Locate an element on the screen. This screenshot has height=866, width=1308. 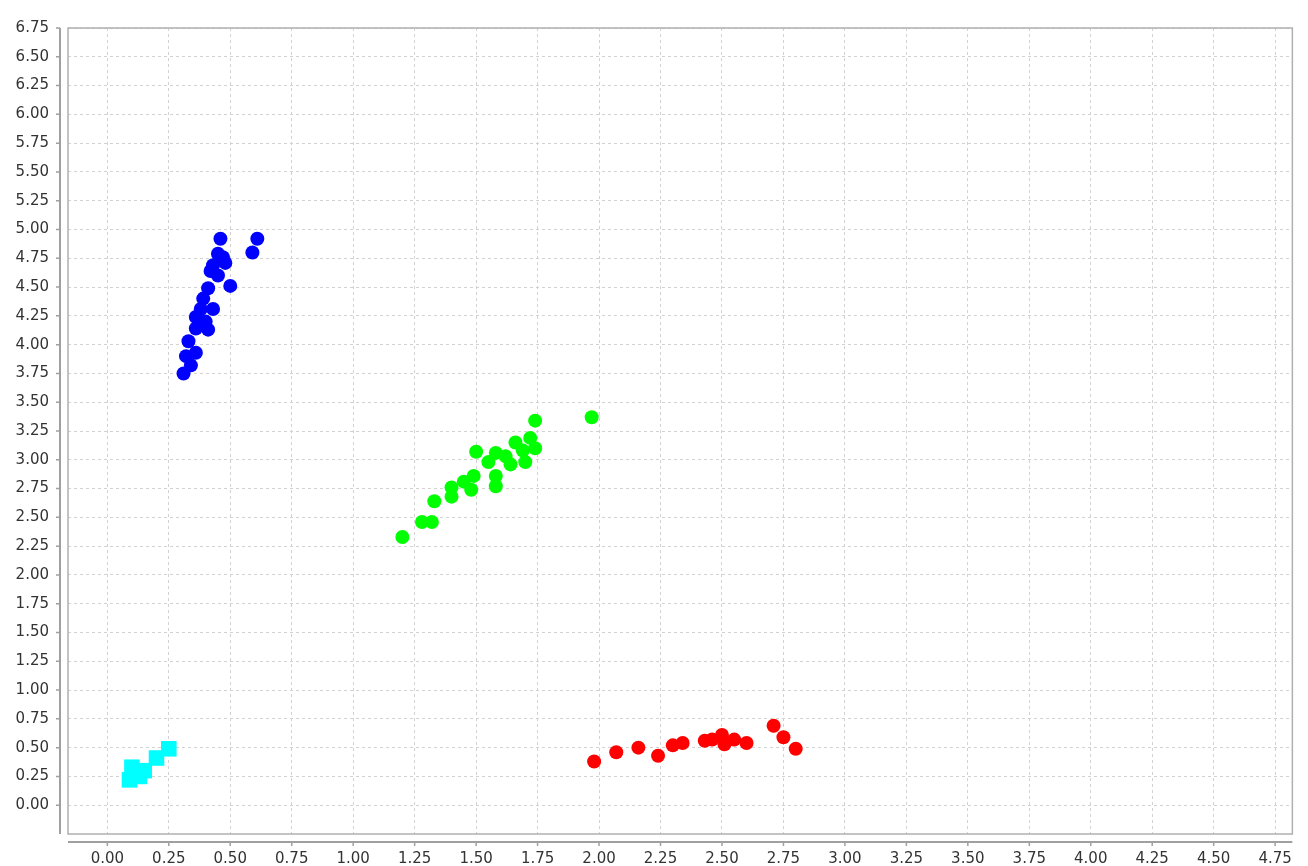
y-tick-label: 1.50 is located at coordinates (32, 631).